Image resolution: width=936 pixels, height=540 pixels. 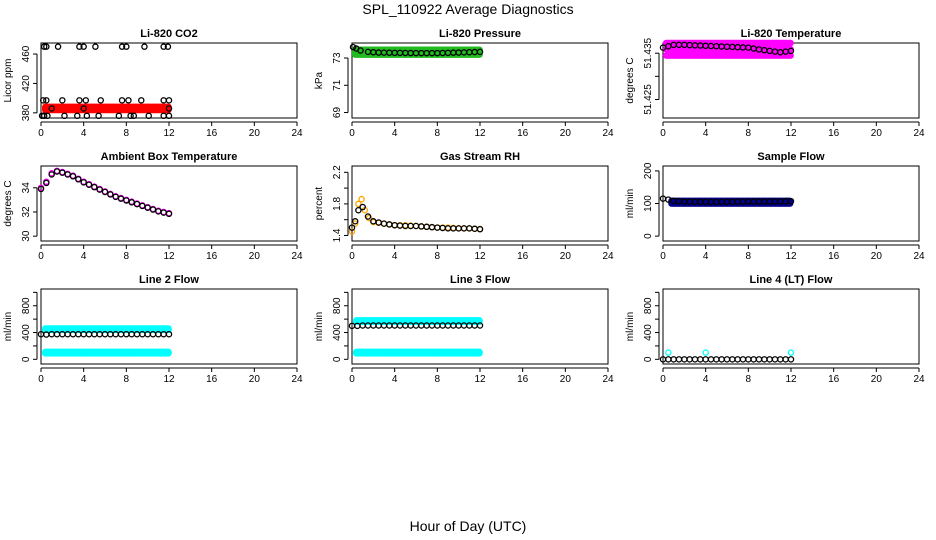 I want to click on panel-title: Li-820 Pressure, so click(x=480, y=34).